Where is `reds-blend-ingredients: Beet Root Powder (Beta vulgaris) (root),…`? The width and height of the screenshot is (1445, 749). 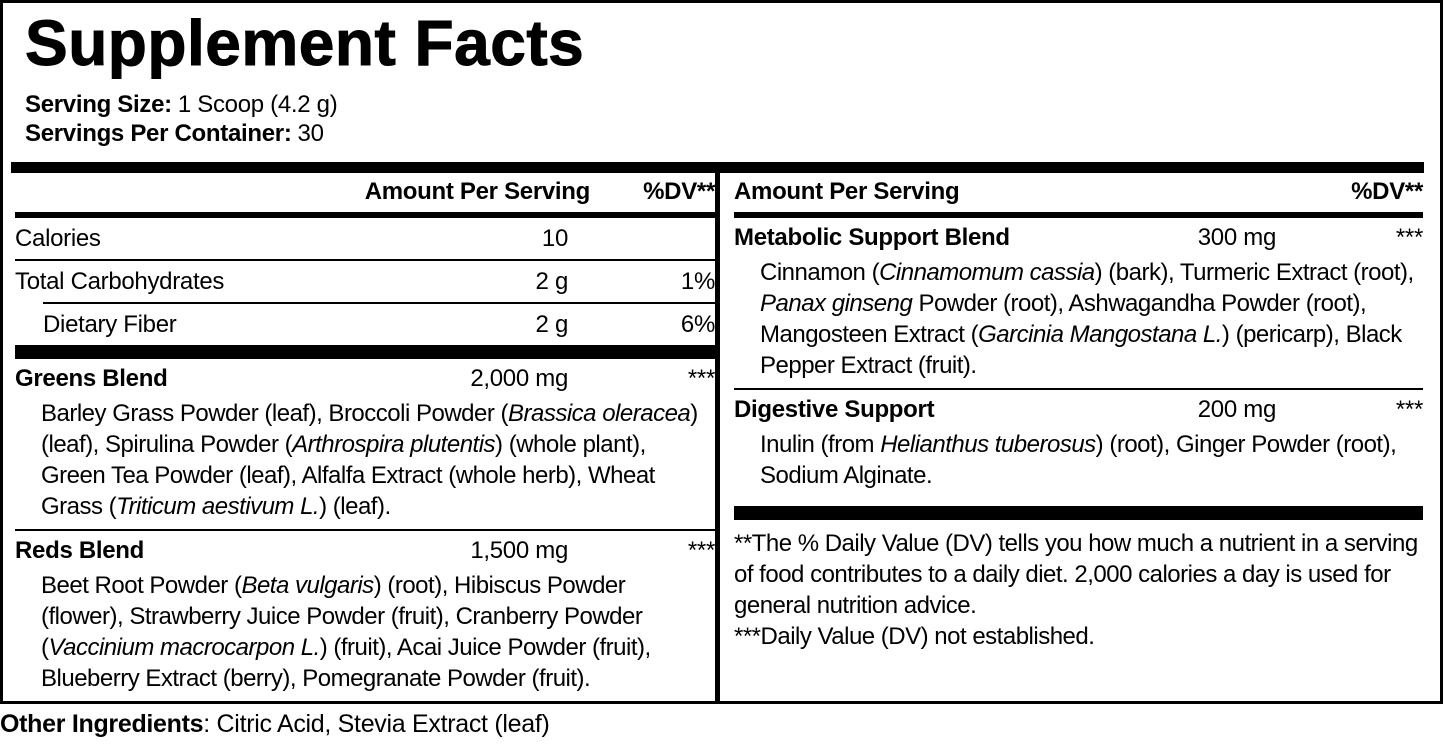
reds-blend-ingredients: Beet Root Powder (Beta vulgaris) (root),… is located at coordinates (346, 632).